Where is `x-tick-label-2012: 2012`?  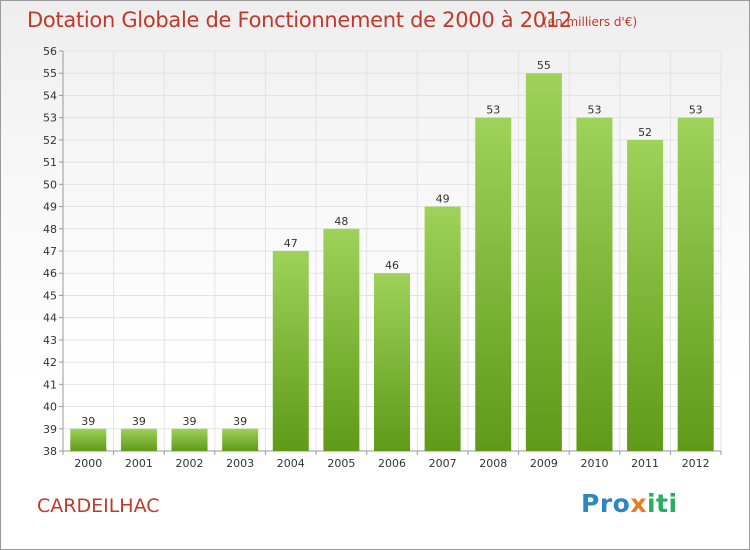 x-tick-label-2012: 2012 is located at coordinates (696, 463).